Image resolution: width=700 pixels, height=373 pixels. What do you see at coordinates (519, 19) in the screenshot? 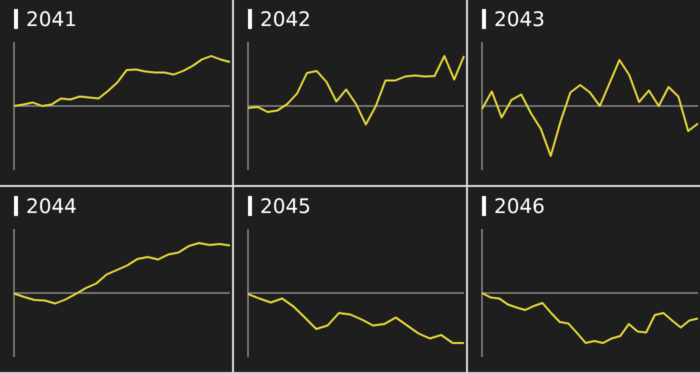
I see `chart-title: 2043` at bounding box center [519, 19].